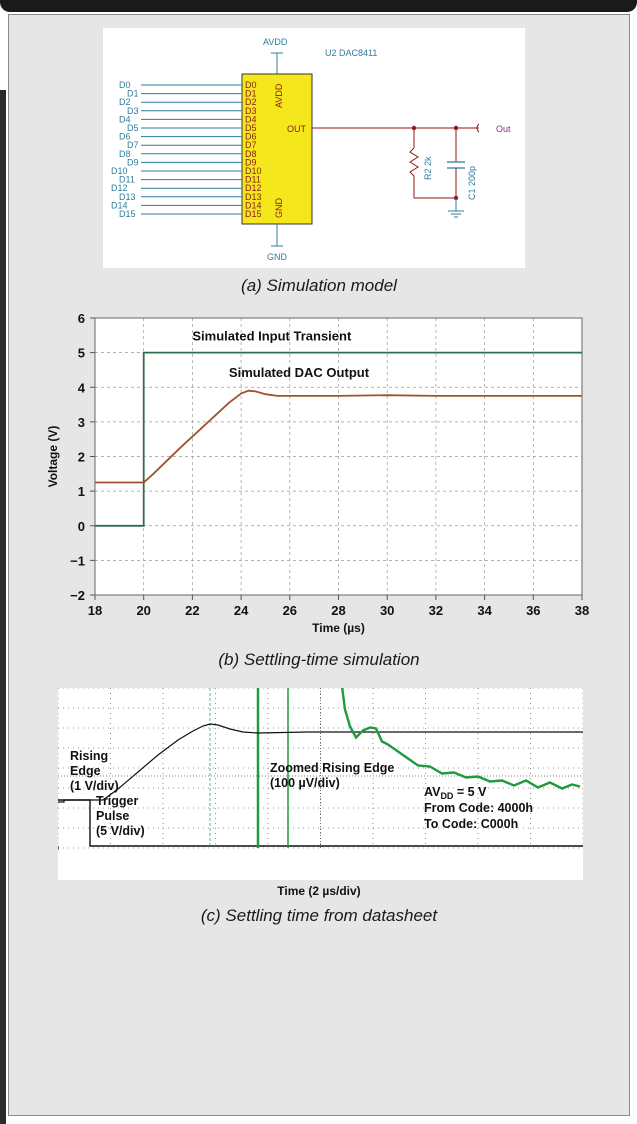  Describe the element at coordinates (472, 183) in the screenshot. I see `c1-label: C1 200p` at that location.